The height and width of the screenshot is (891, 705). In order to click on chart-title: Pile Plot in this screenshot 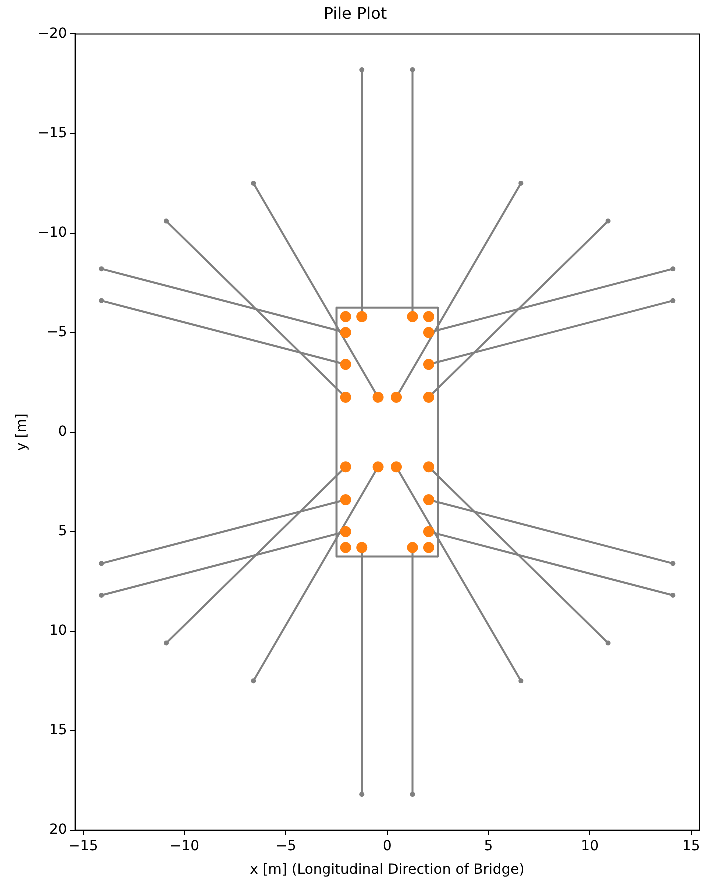, I will do `click(356, 13)`.